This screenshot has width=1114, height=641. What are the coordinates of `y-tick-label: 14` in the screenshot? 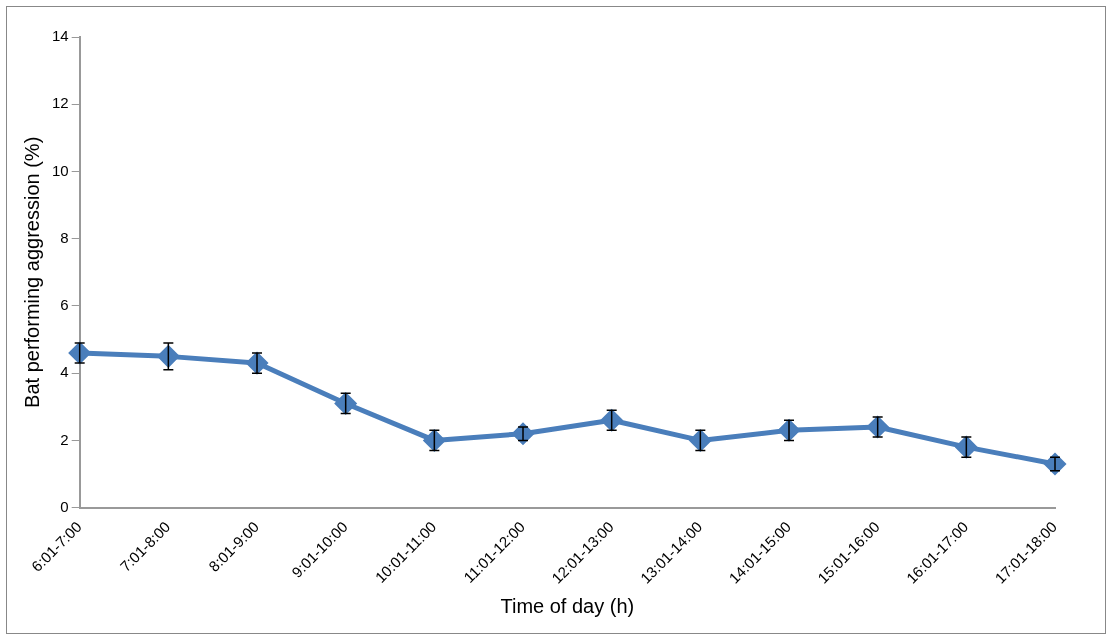 It's located at (60, 36).